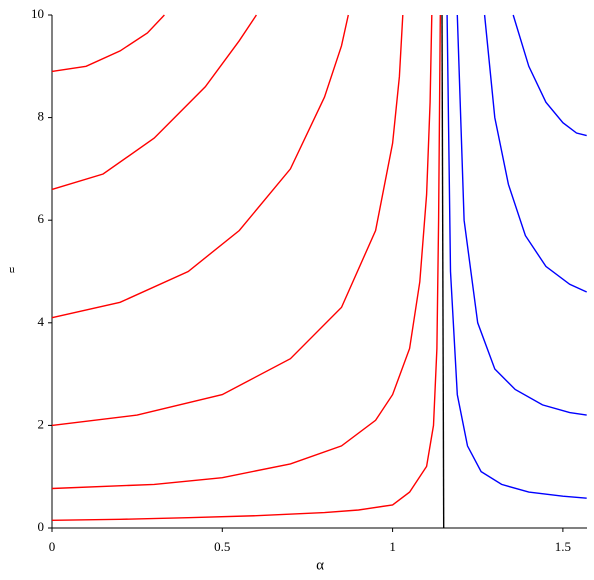 Image resolution: width=594 pixels, height=580 pixels. I want to click on x-tick-label: 1, so click(392, 546).